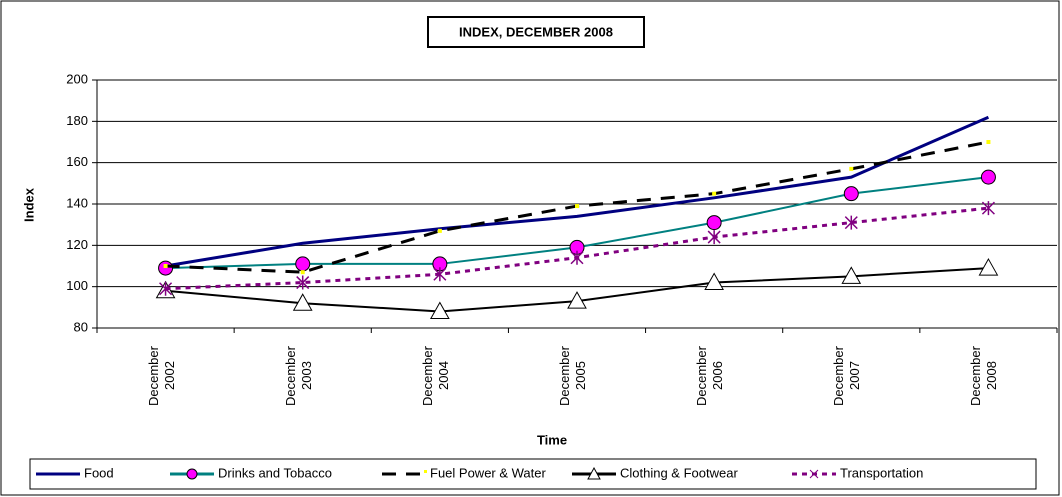  Describe the element at coordinates (435, 376) in the screenshot. I see `x-tick-label: December 2004` at that location.